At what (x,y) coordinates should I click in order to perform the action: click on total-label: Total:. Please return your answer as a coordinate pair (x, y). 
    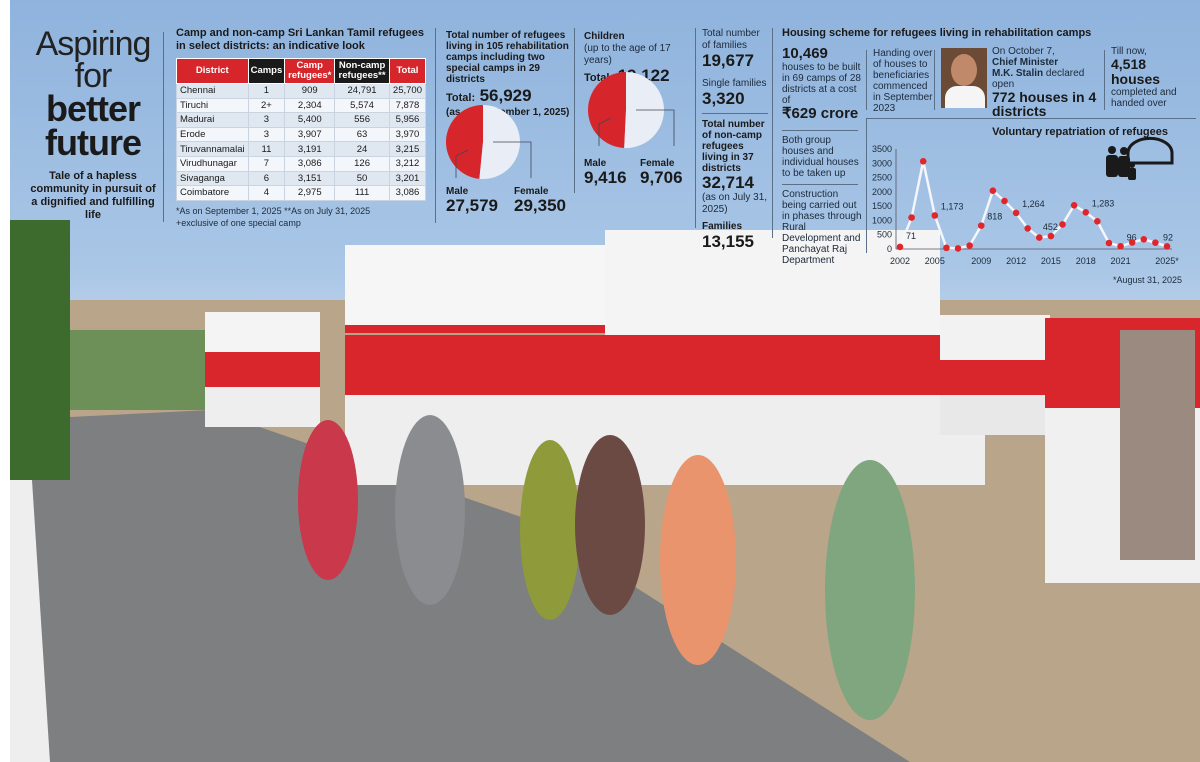
    Looking at the image, I should click on (461, 98).